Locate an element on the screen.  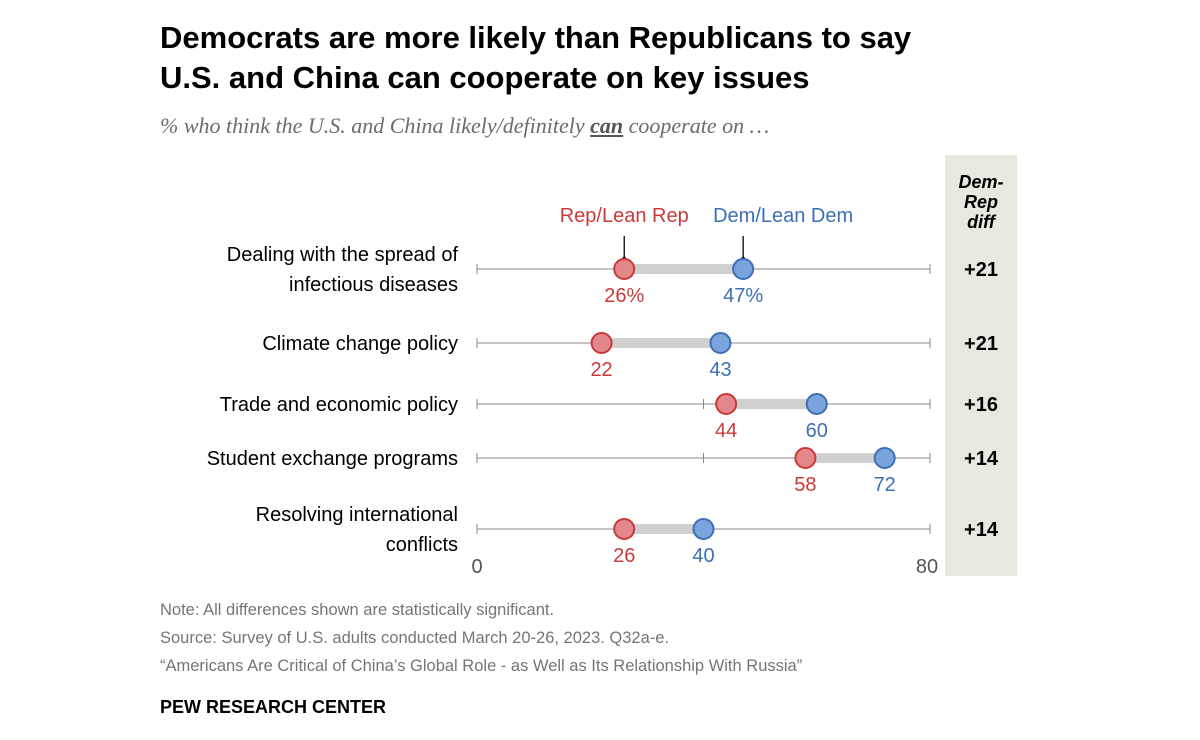
diff-column-background is located at coordinates (981, 365).